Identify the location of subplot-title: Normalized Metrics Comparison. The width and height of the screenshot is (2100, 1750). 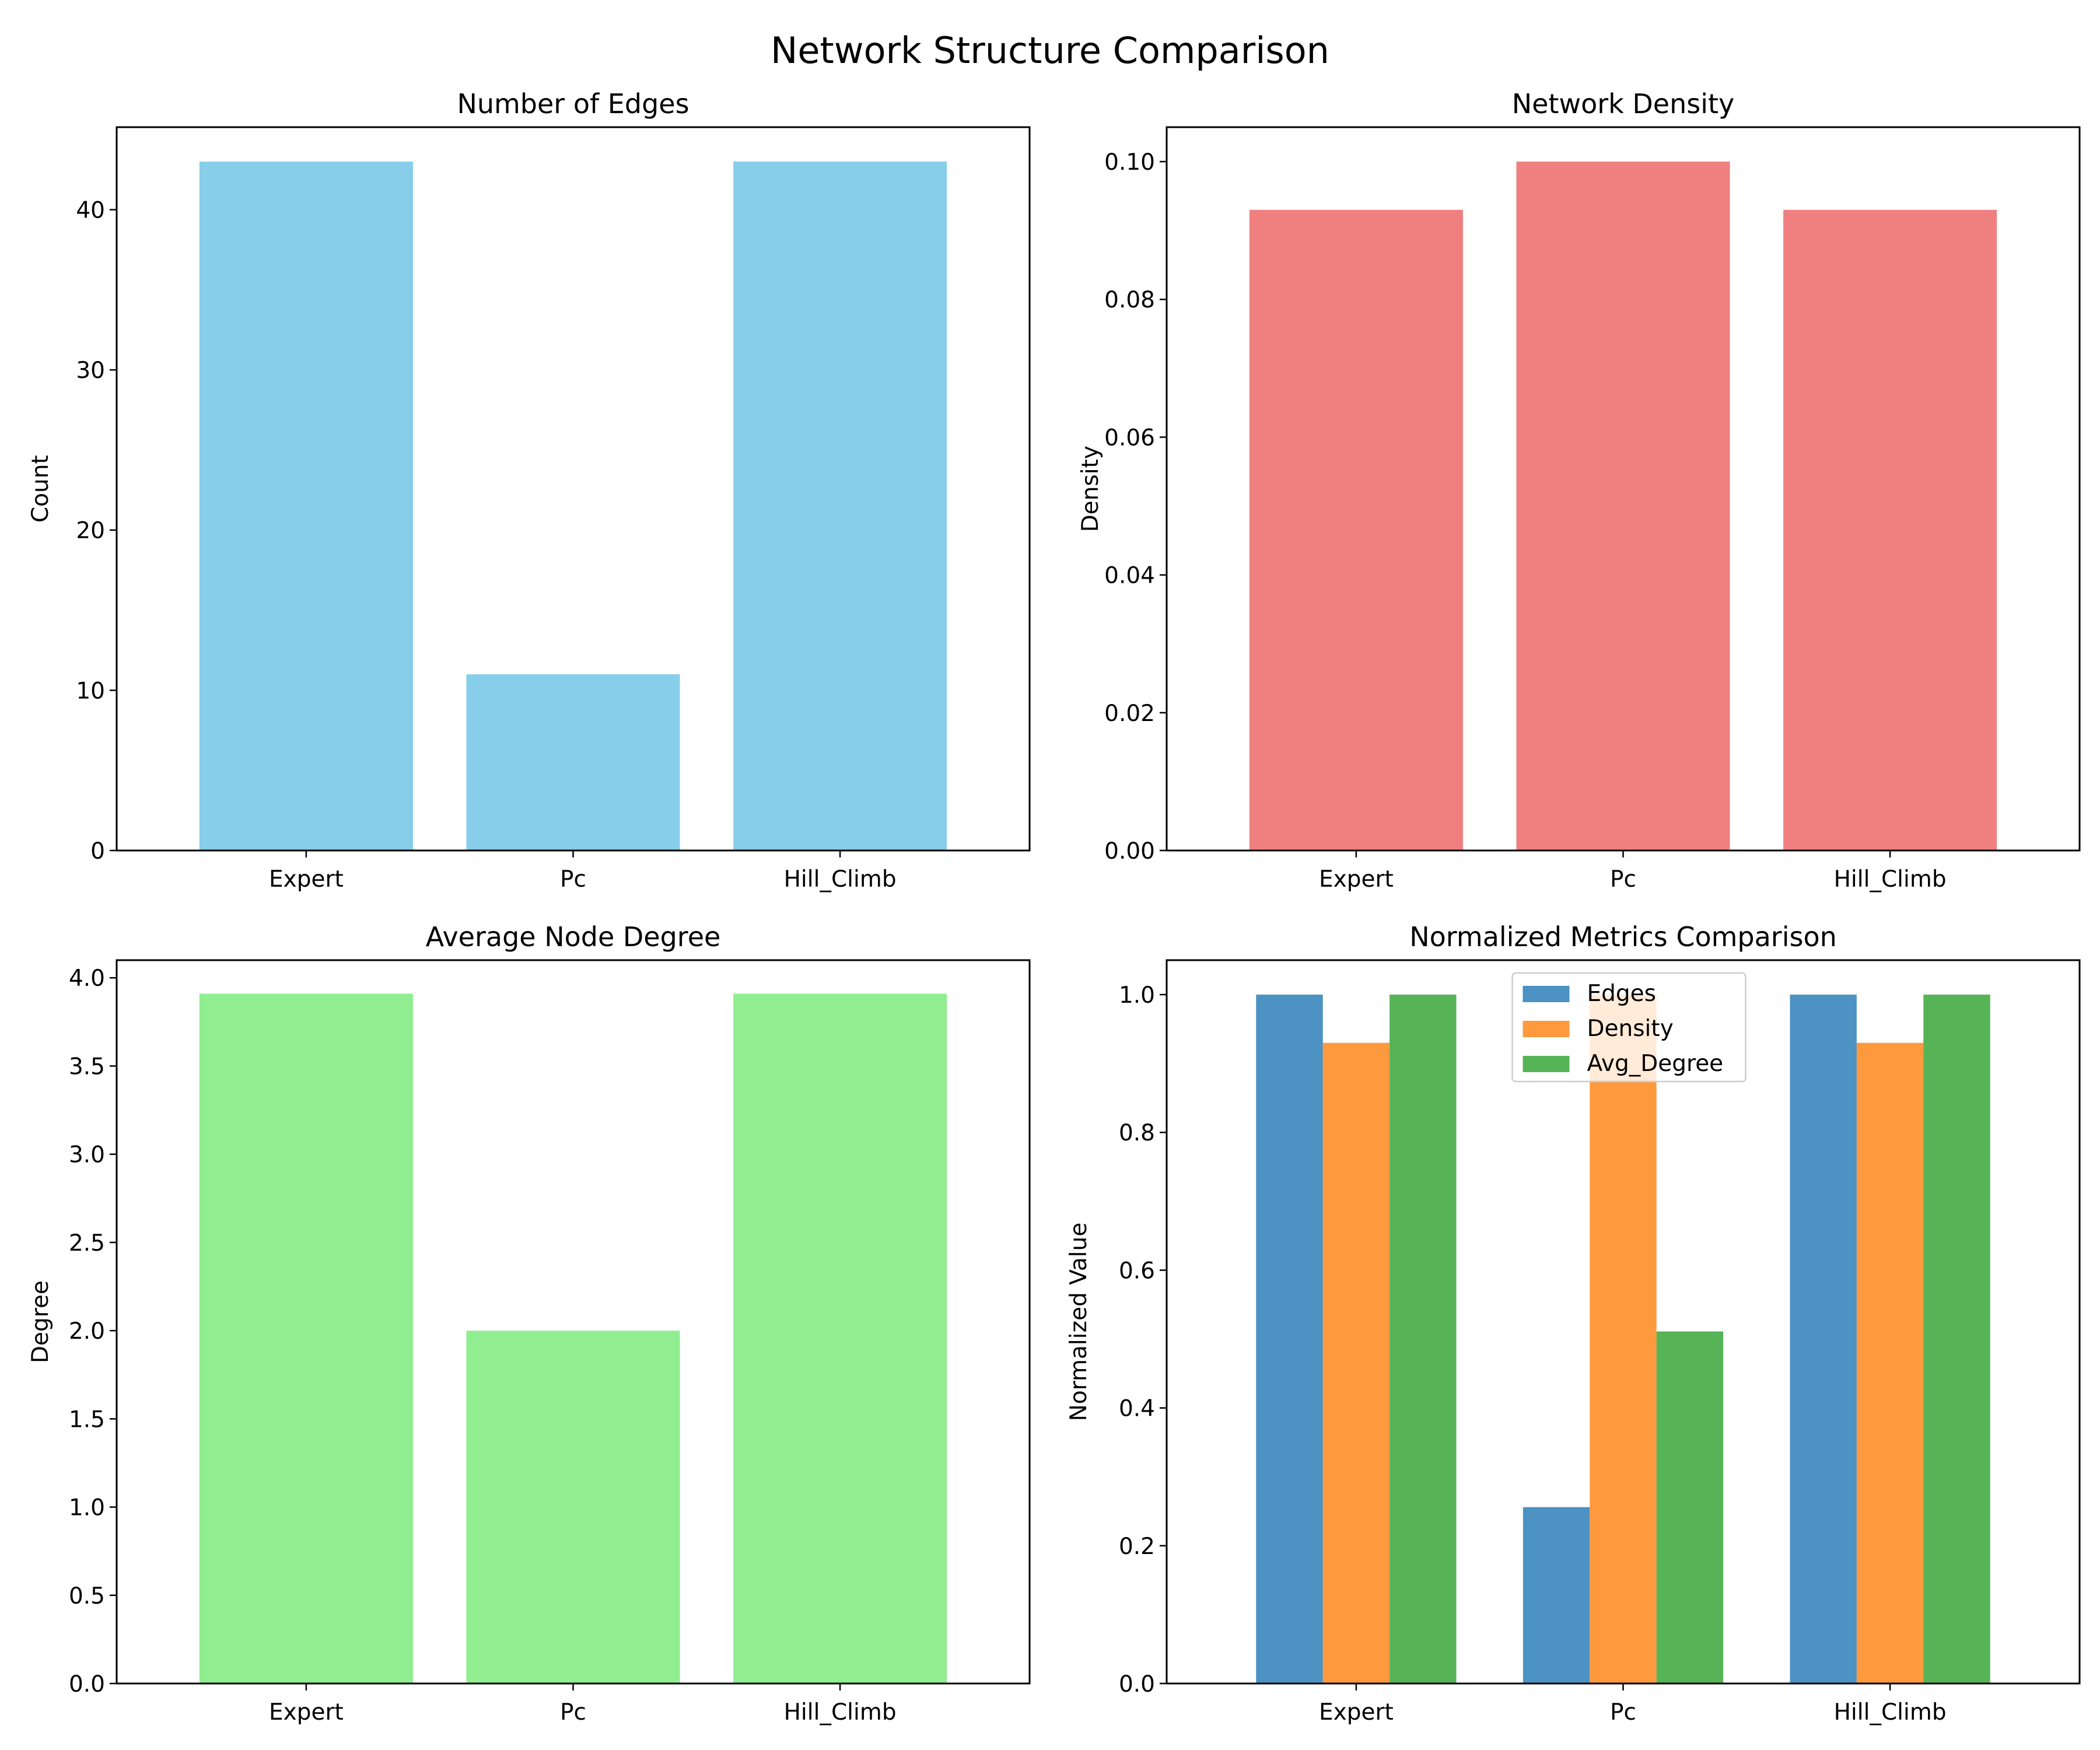
(1623, 937).